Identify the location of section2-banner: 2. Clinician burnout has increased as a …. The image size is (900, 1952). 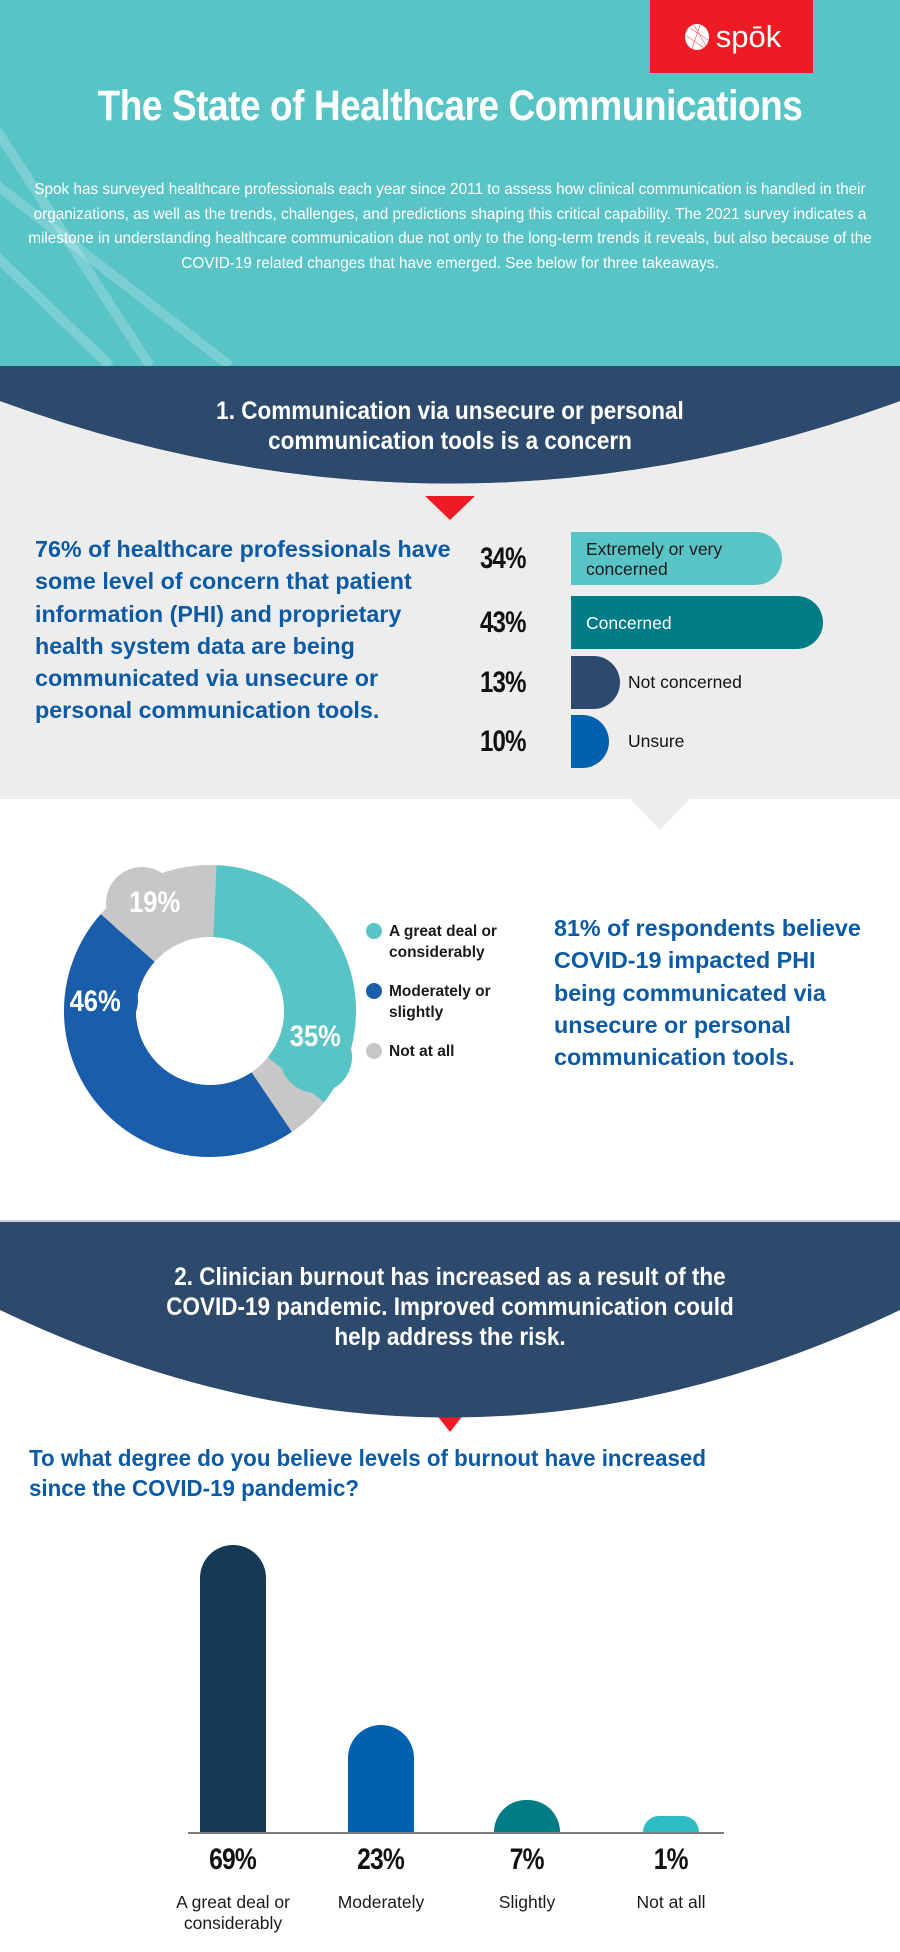
(450, 1327).